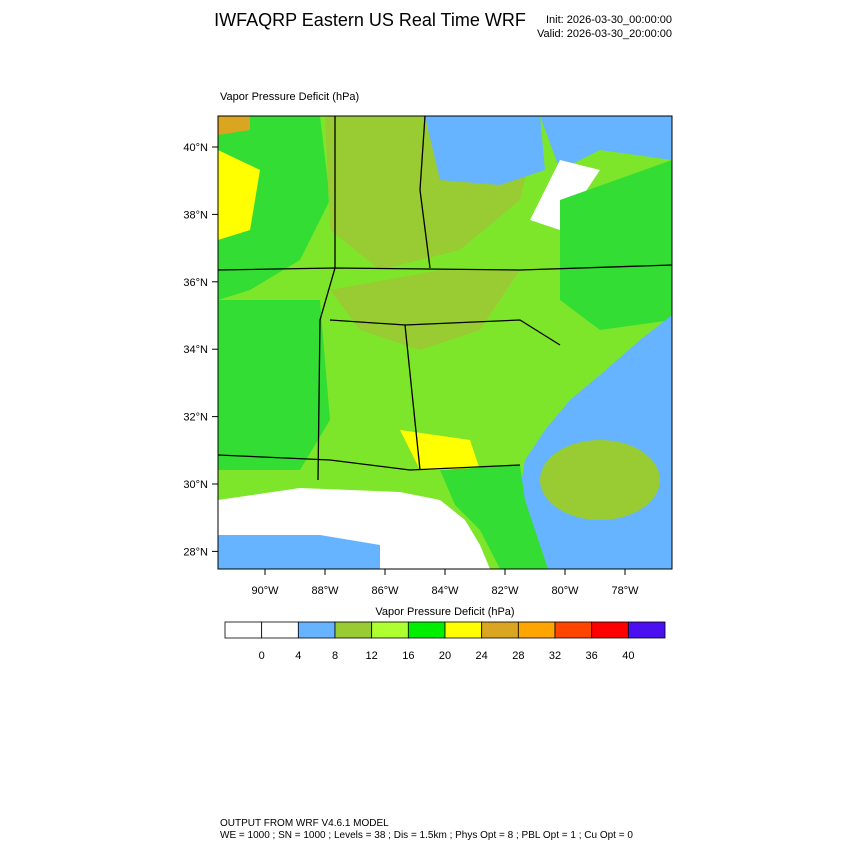 This screenshot has width=850, height=850. Describe the element at coordinates (385, 591) in the screenshot. I see `lon-tick-label: 86°W` at that location.